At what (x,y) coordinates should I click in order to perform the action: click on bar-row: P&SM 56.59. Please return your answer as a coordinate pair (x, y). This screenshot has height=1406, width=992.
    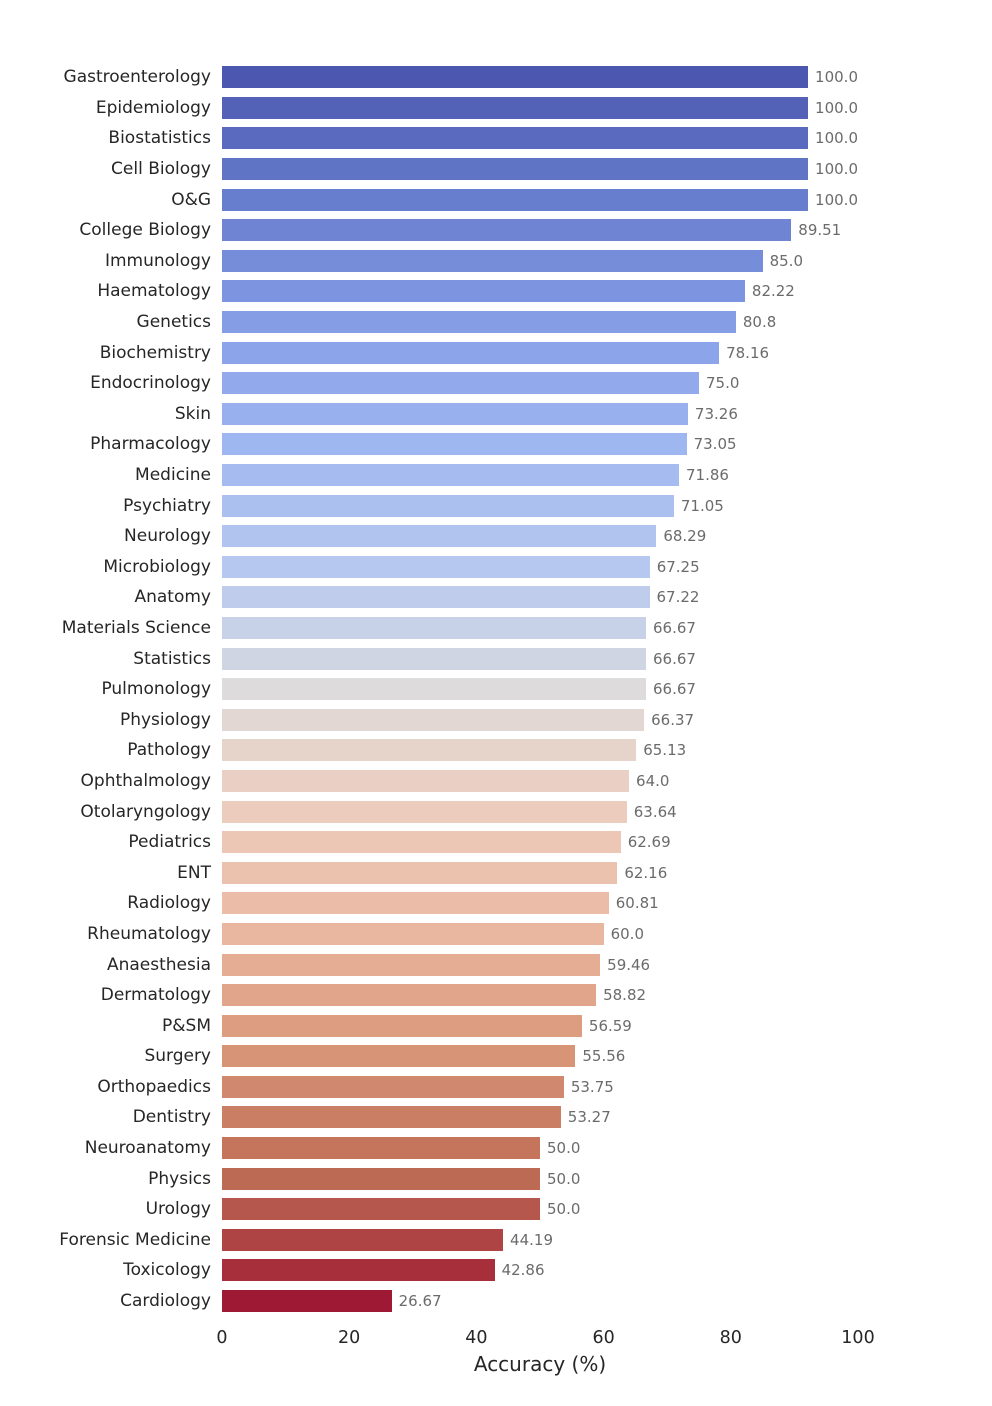
    Looking at the image, I should click on (496, 1025).